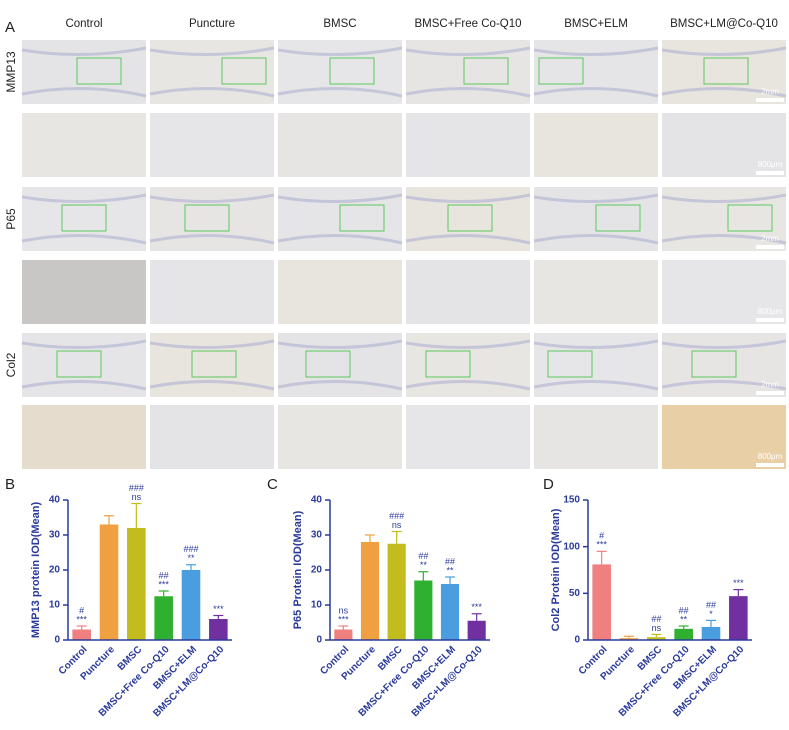 The height and width of the screenshot is (730, 789). What do you see at coordinates (548, 484) in the screenshot?
I see `panel-label: D` at bounding box center [548, 484].